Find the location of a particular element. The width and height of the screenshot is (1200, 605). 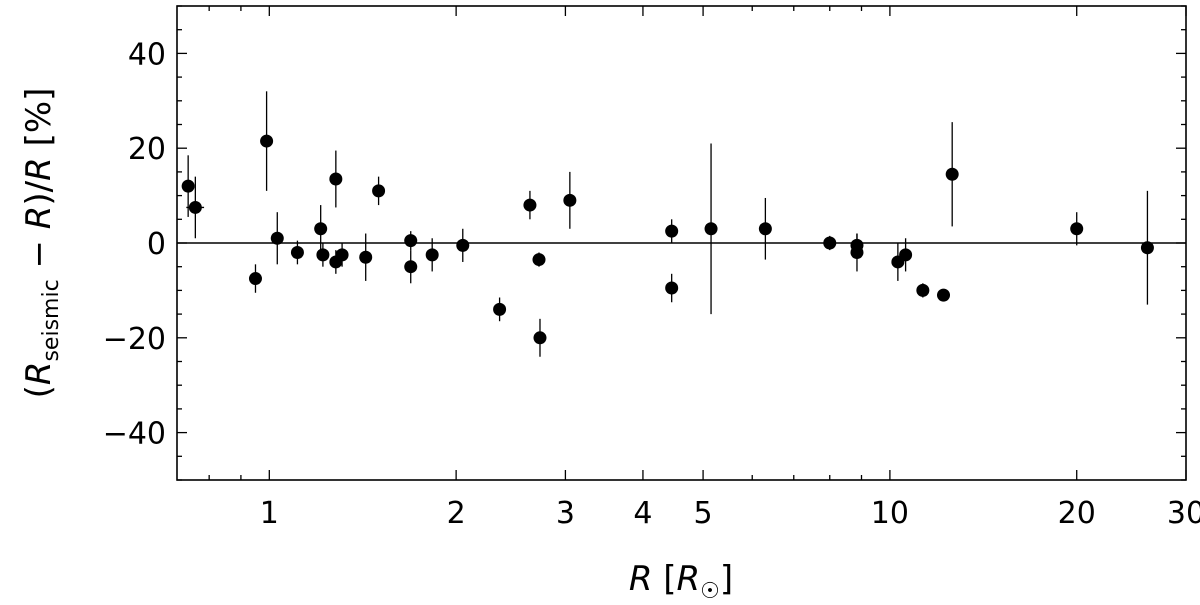

y-tick-label: −40 is located at coordinates (134, 434).